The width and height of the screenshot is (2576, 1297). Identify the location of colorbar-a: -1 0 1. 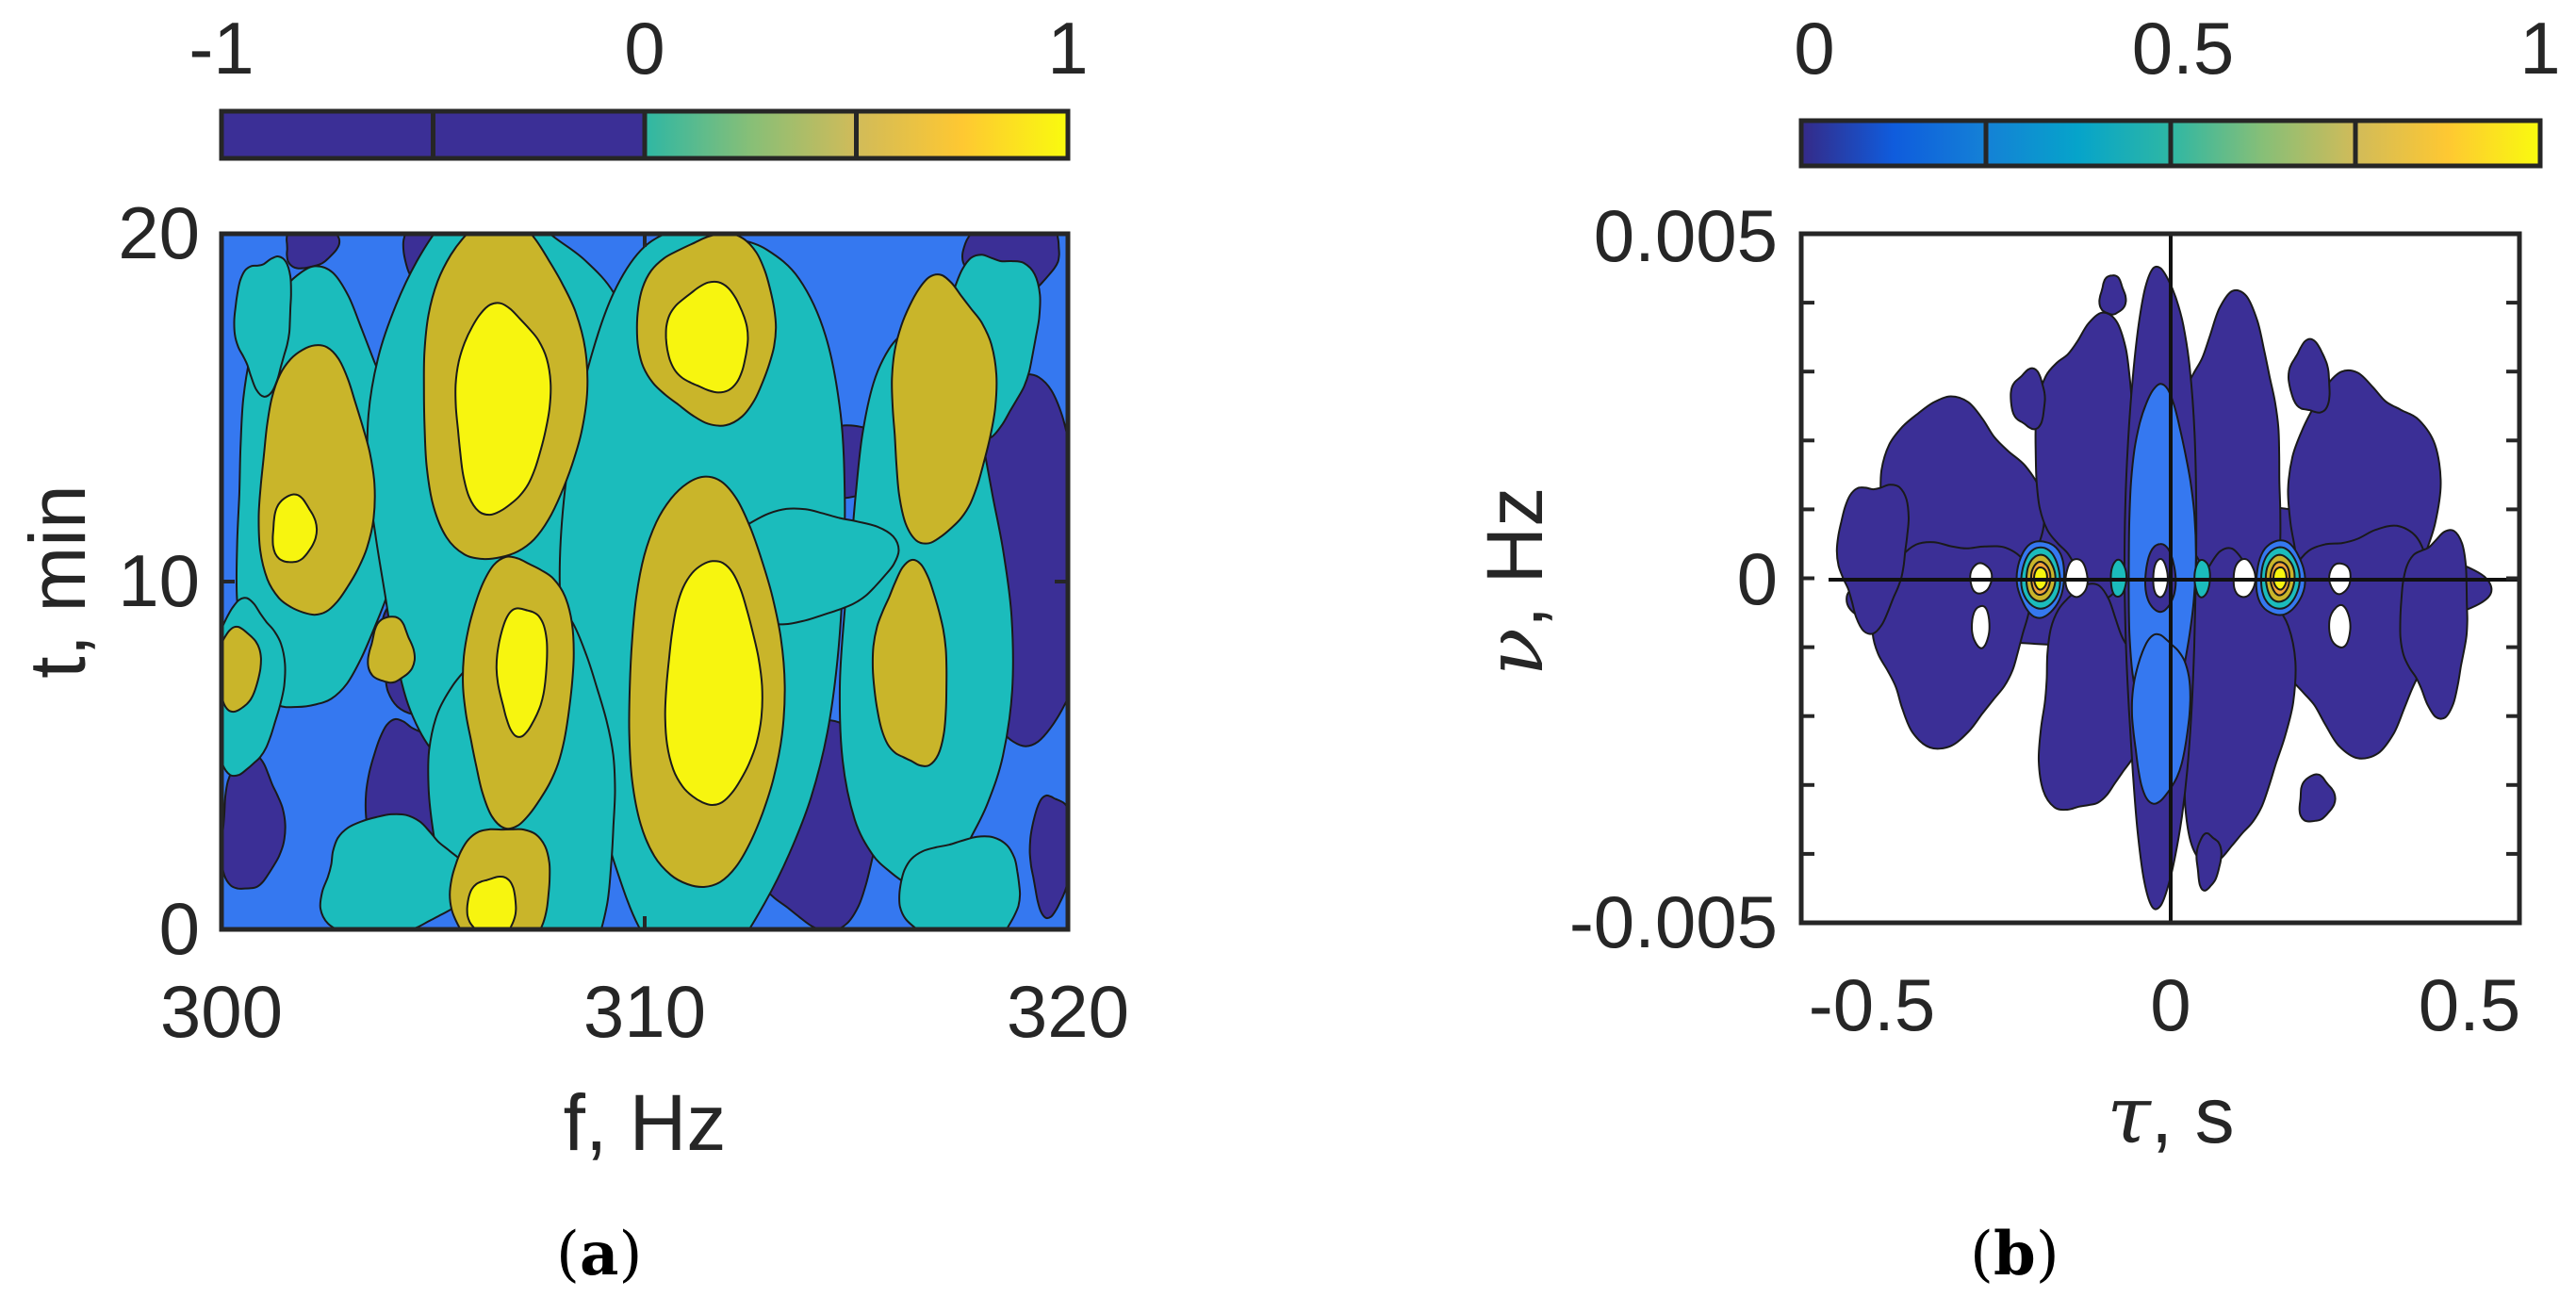
(639, 84).